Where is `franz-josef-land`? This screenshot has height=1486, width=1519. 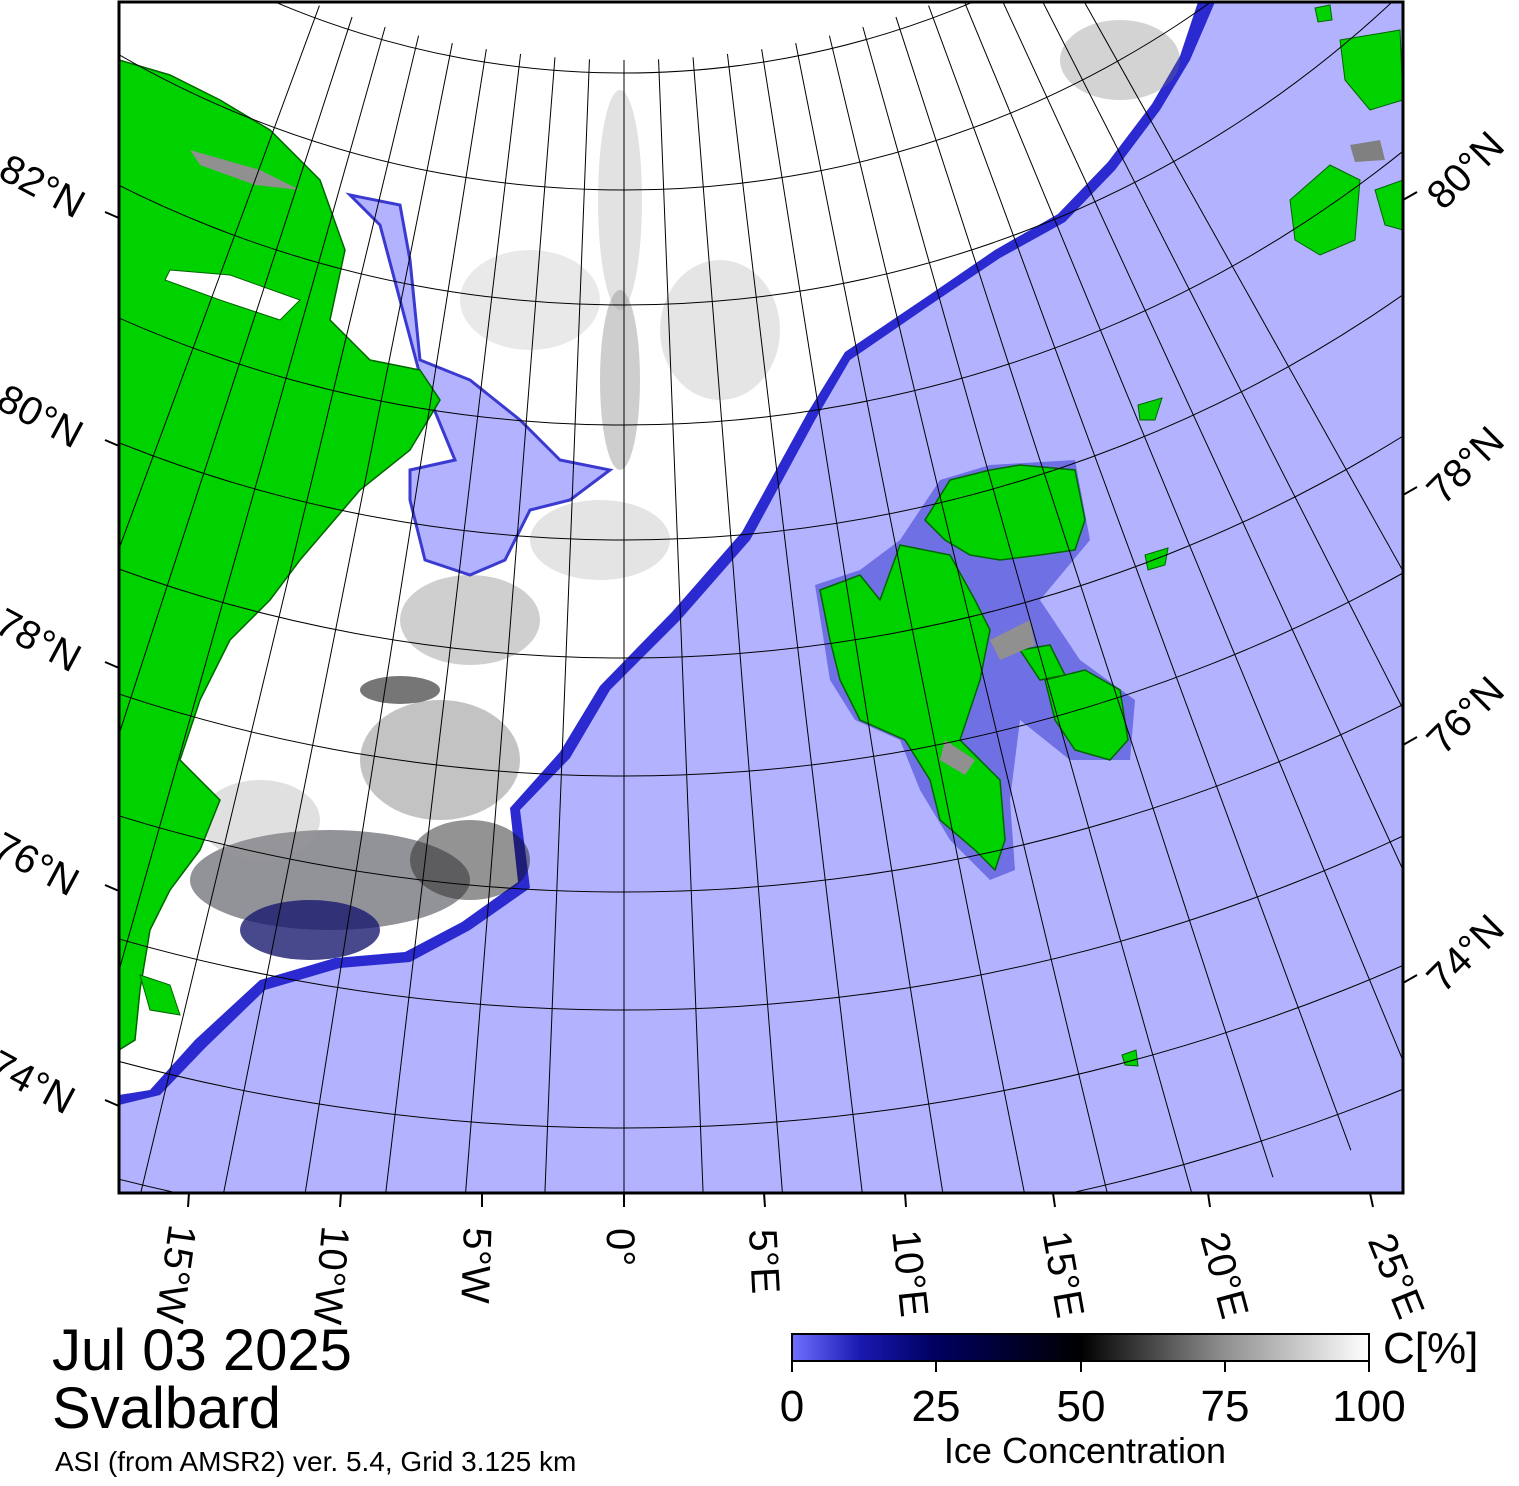 franz-josef-land is located at coordinates (1346, 130).